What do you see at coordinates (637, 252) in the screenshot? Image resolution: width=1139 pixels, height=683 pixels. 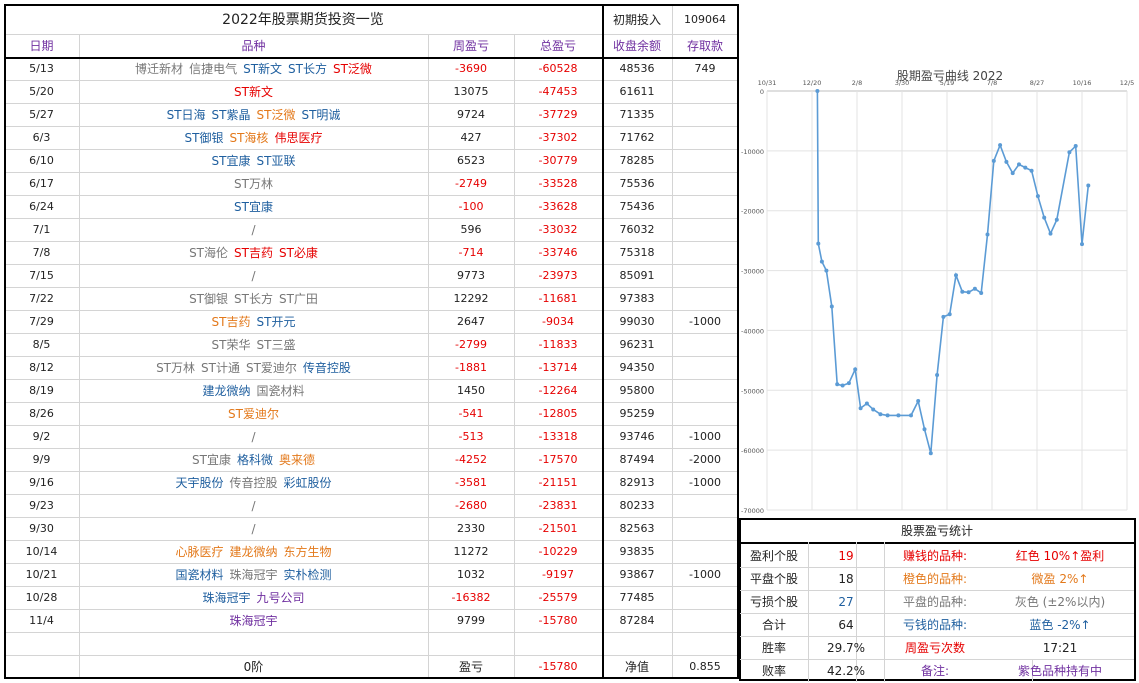 I see `row-balance: 75318` at bounding box center [637, 252].